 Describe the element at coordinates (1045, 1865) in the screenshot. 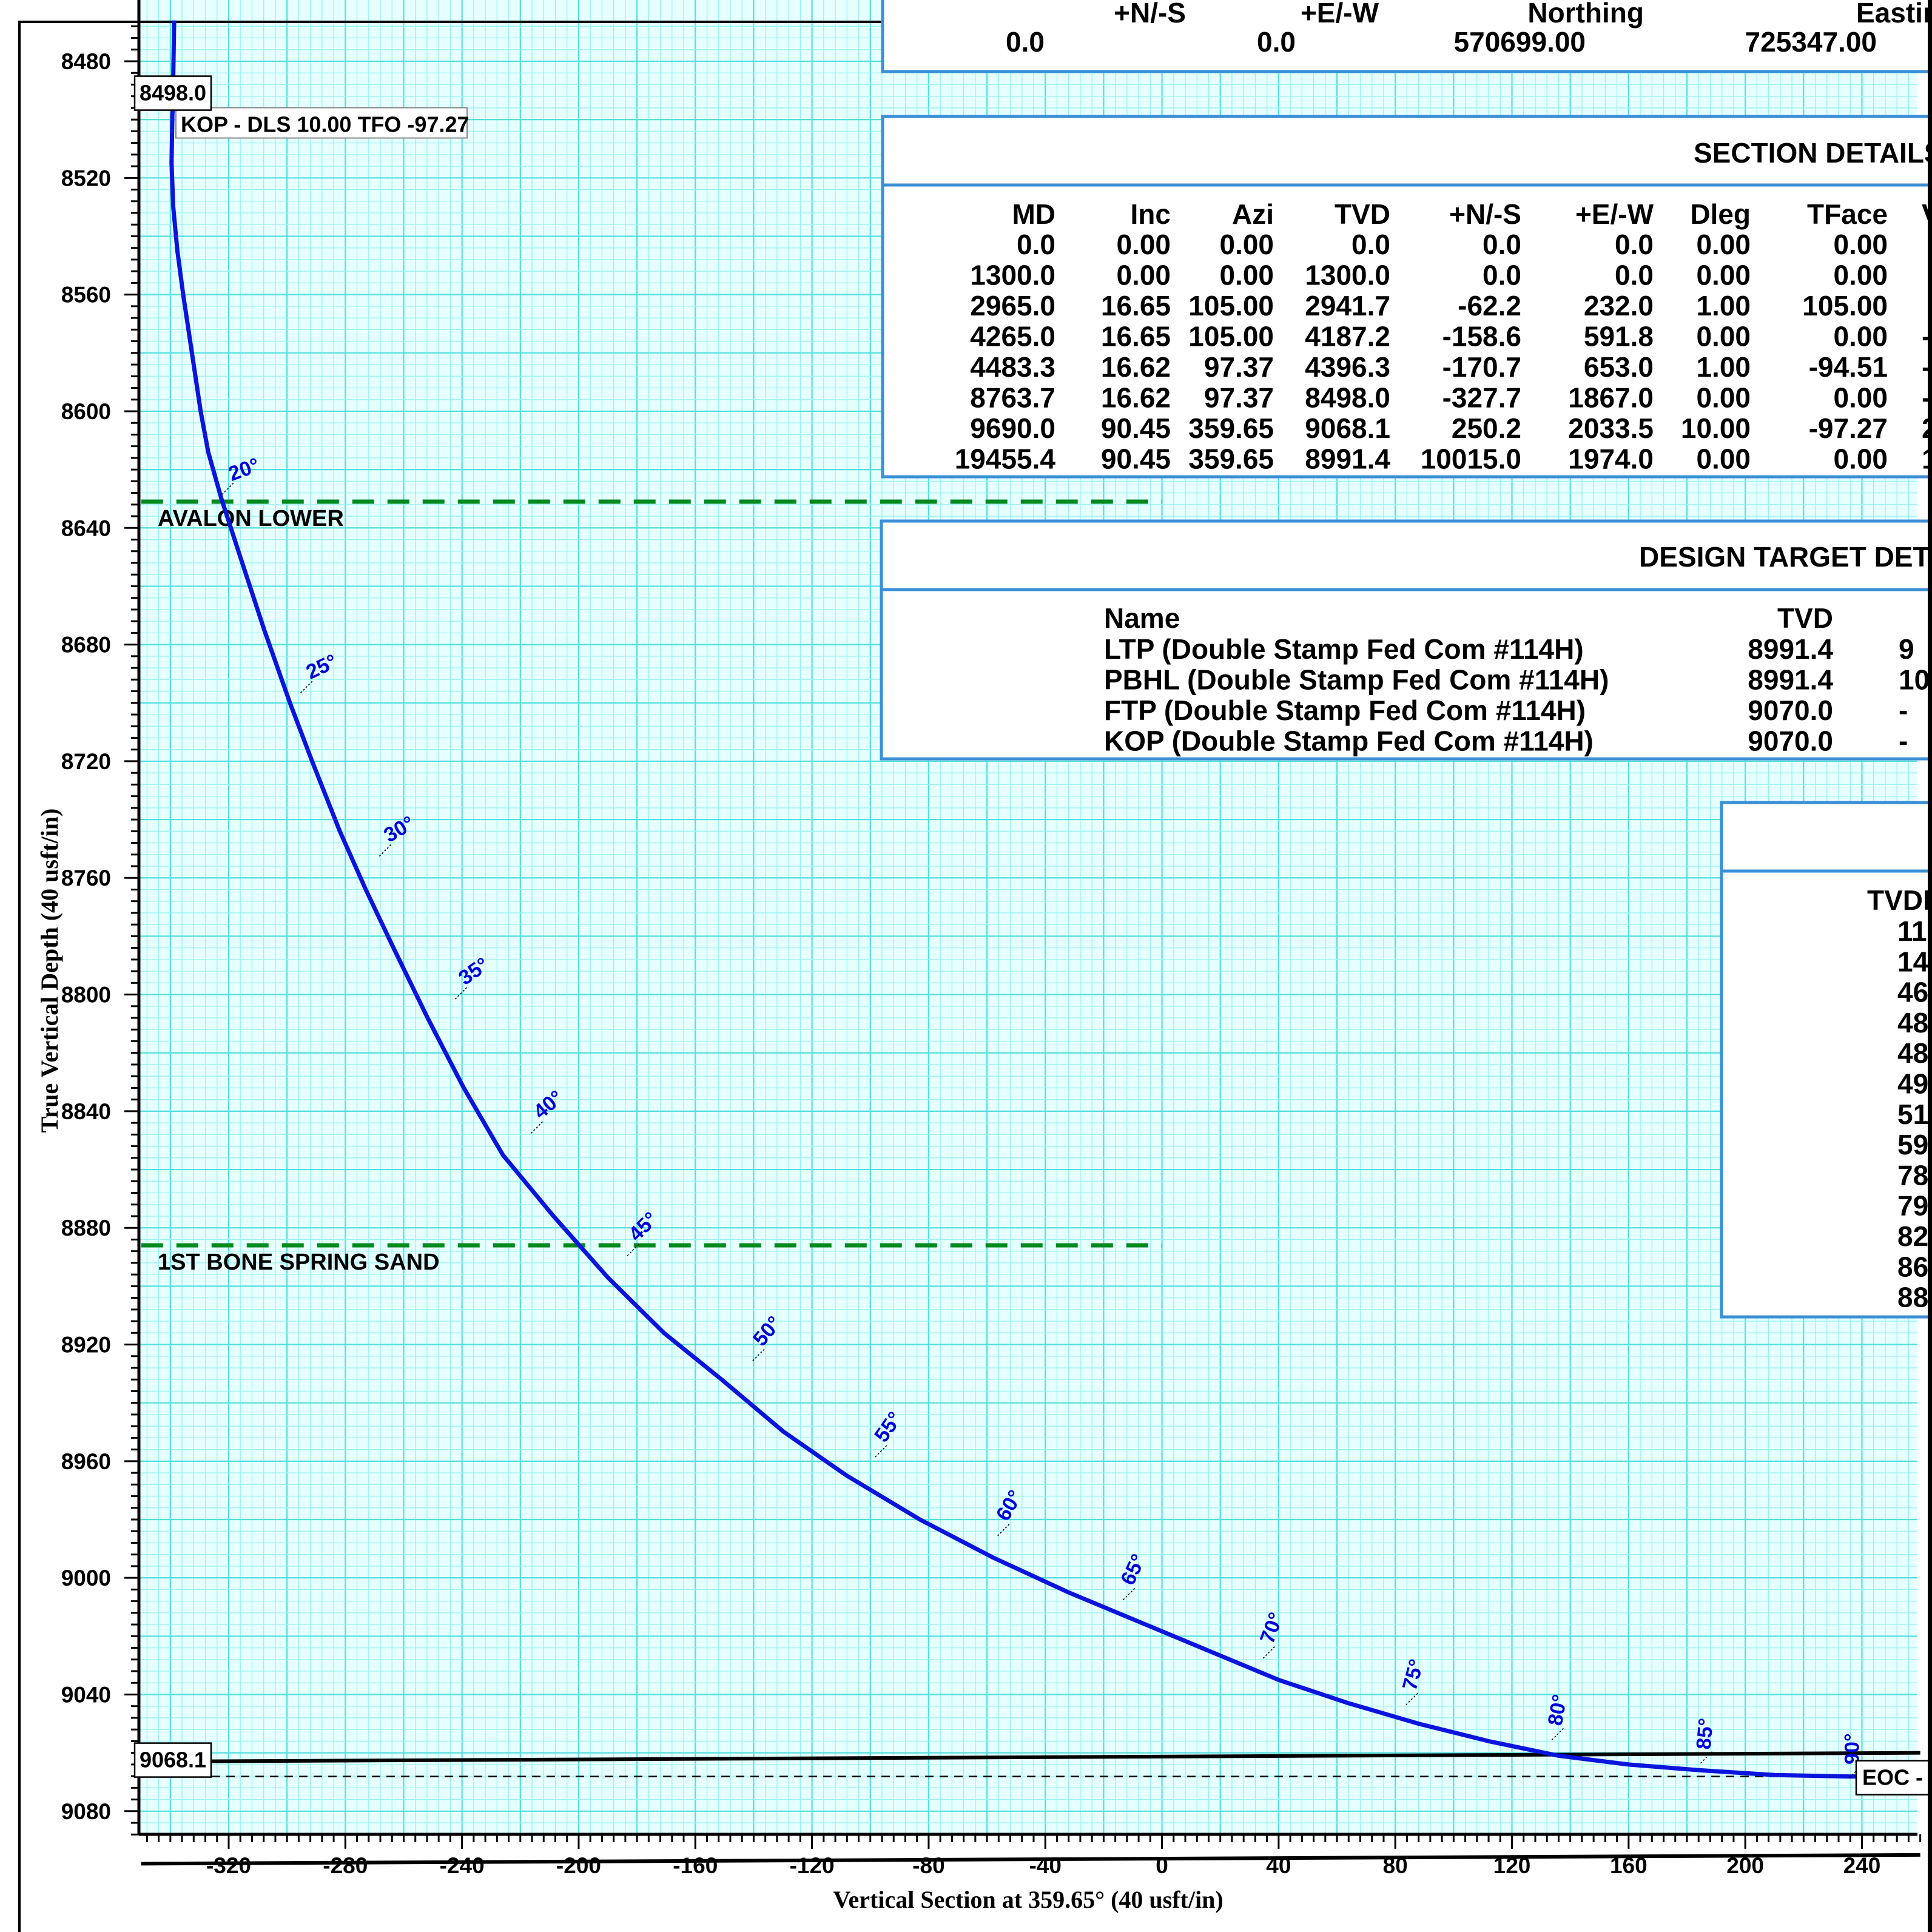

I see `x-tick-label: -40` at that location.